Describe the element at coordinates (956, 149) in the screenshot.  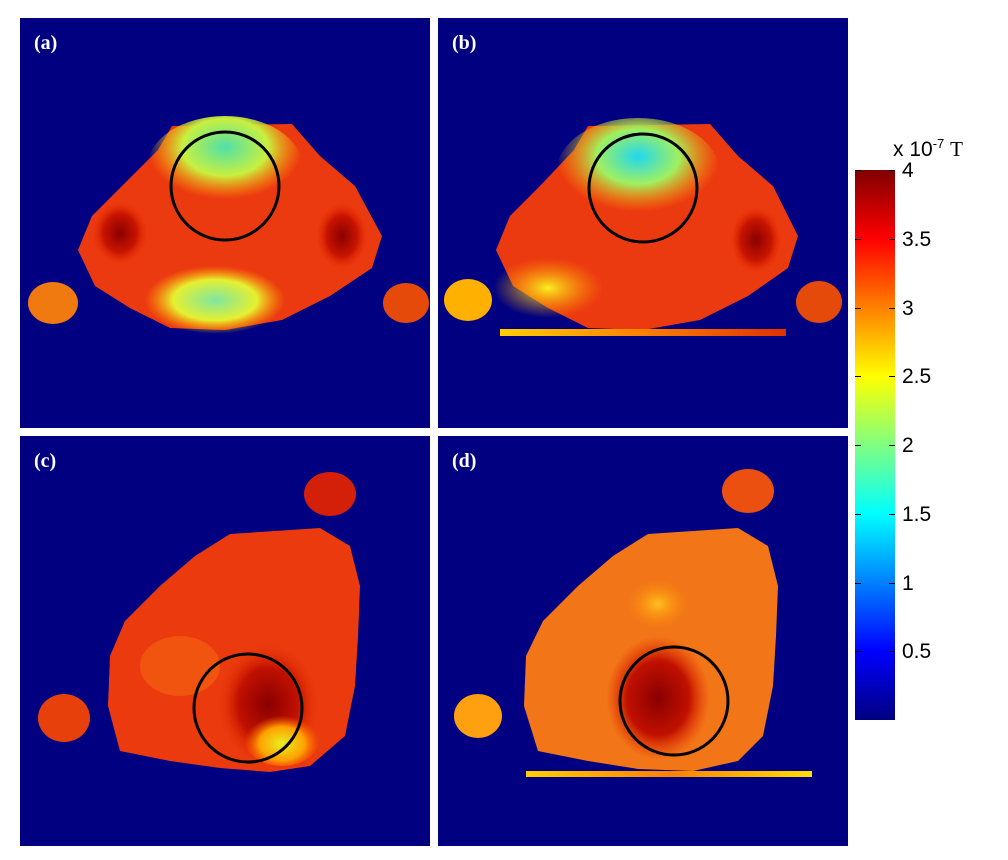
I see `colorbar-unit: T` at that location.